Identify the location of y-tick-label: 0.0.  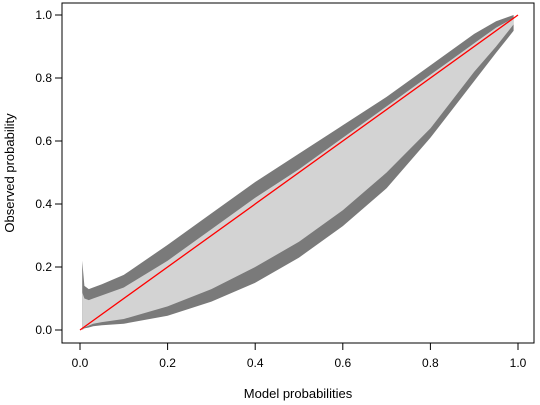
(43, 330).